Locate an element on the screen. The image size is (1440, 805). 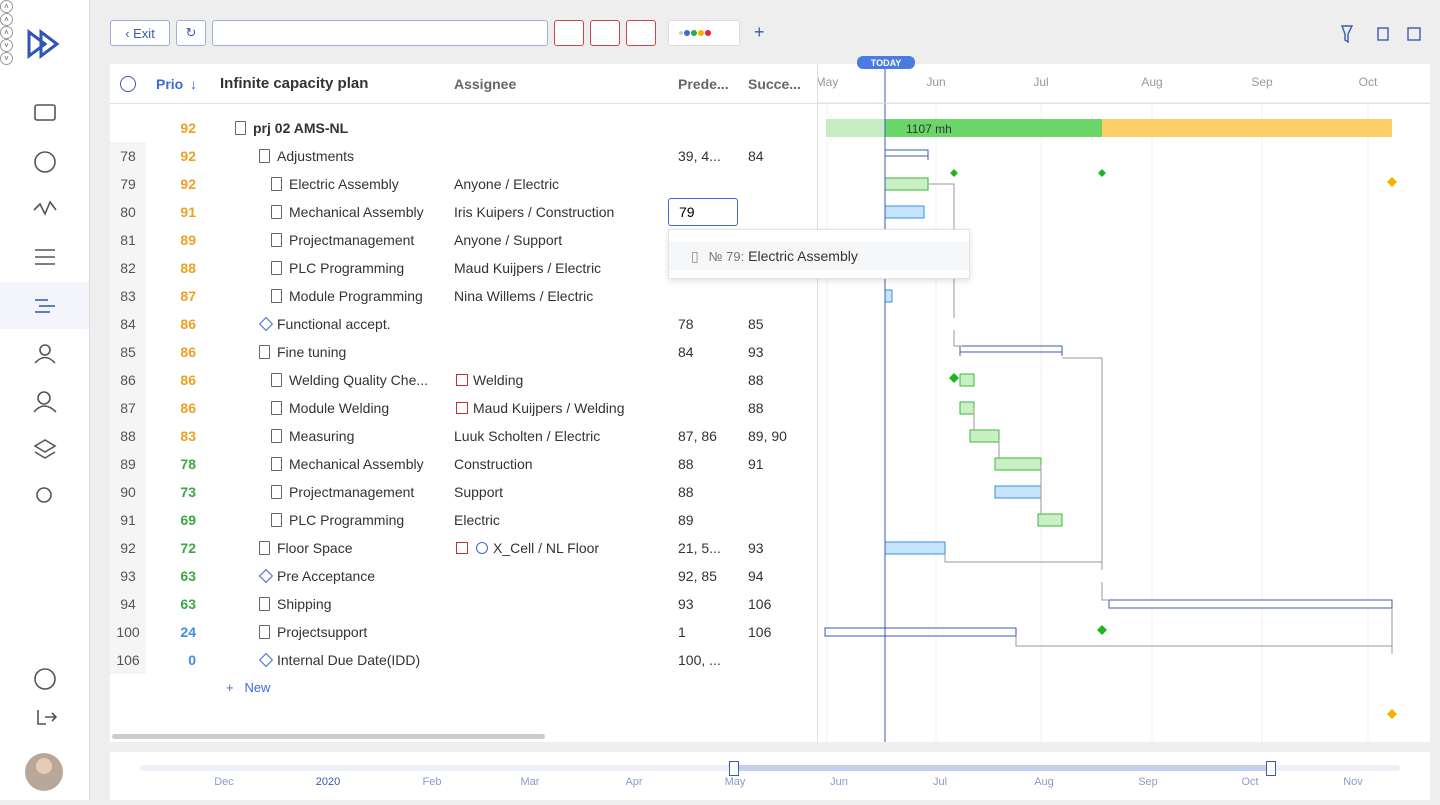
refresh-button: ↻ is located at coordinates (191, 33).